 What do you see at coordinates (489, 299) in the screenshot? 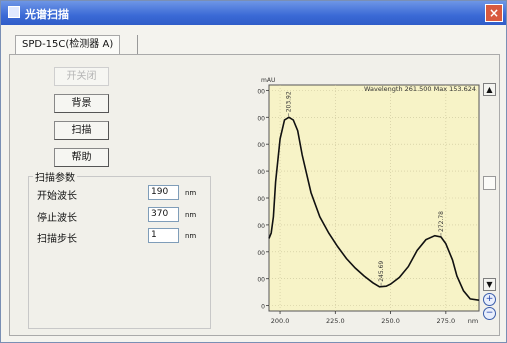
I see `zoom-in-icon: +` at bounding box center [489, 299].